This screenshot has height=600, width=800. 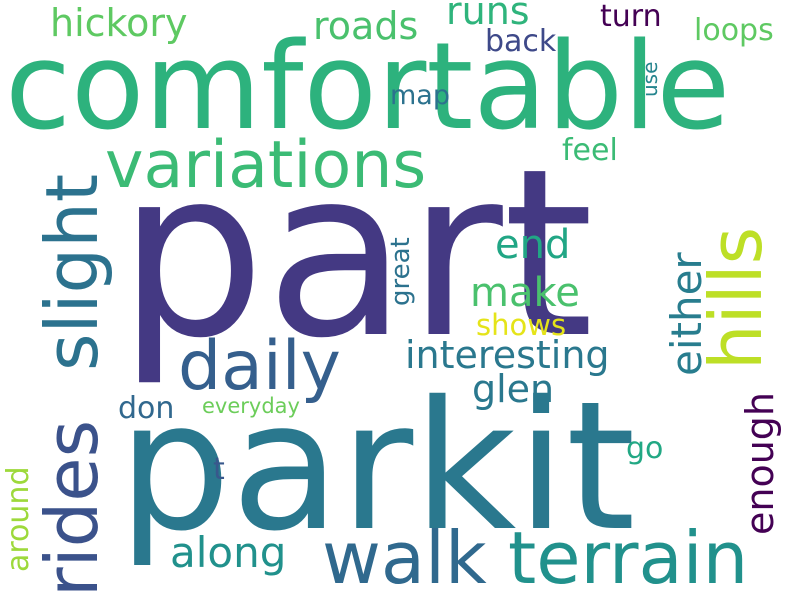 I want to click on word-either: either, so click(x=686, y=314).